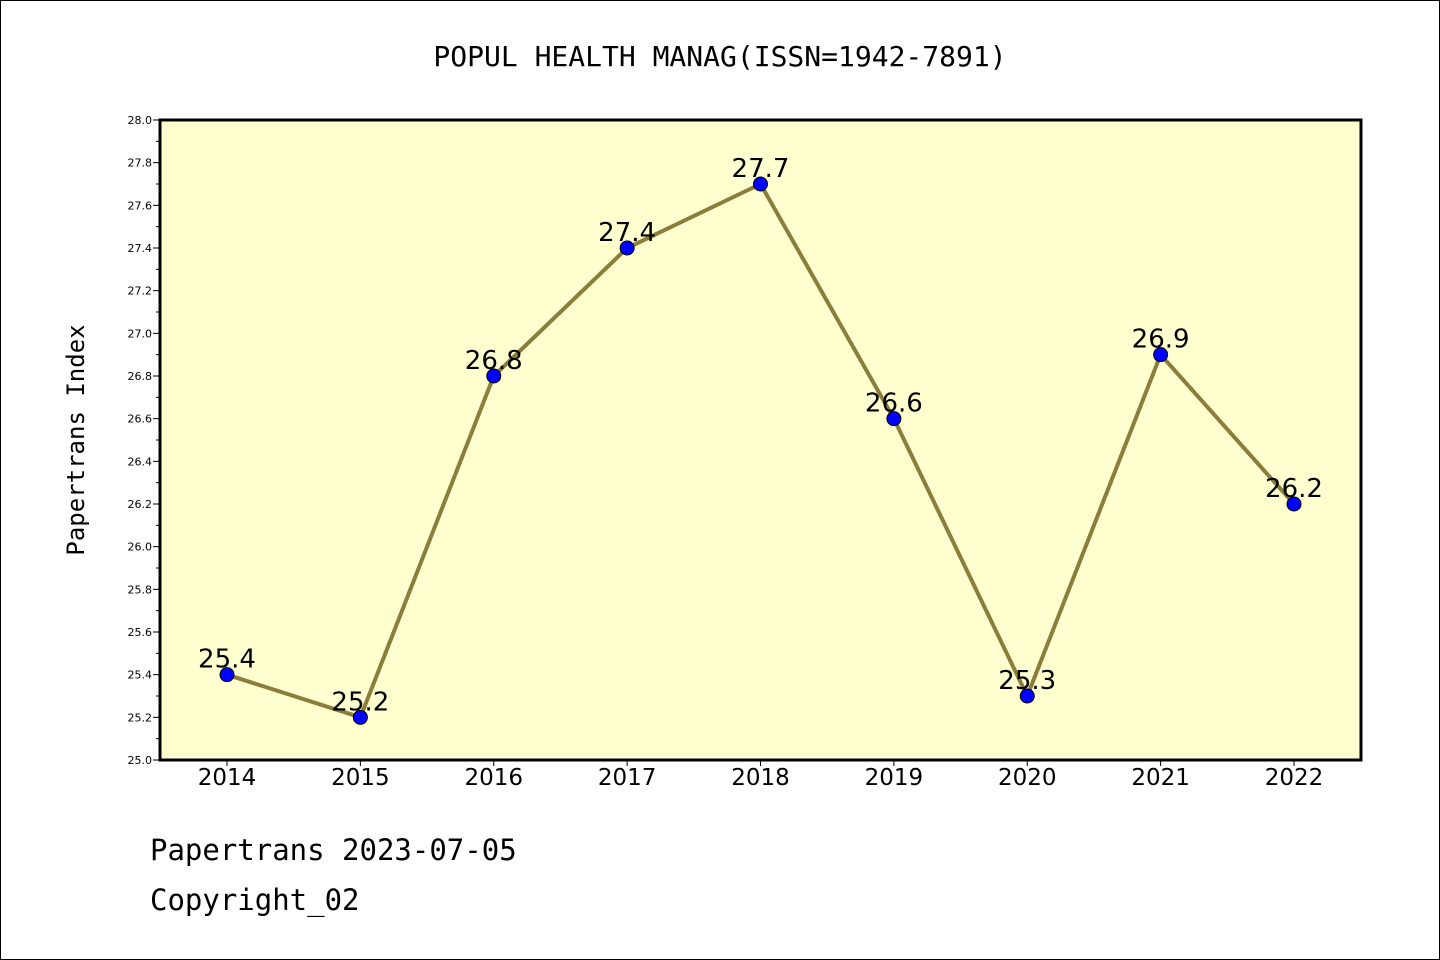 The height and width of the screenshot is (960, 1440). I want to click on y-tick-label: 27.0, so click(140, 333).